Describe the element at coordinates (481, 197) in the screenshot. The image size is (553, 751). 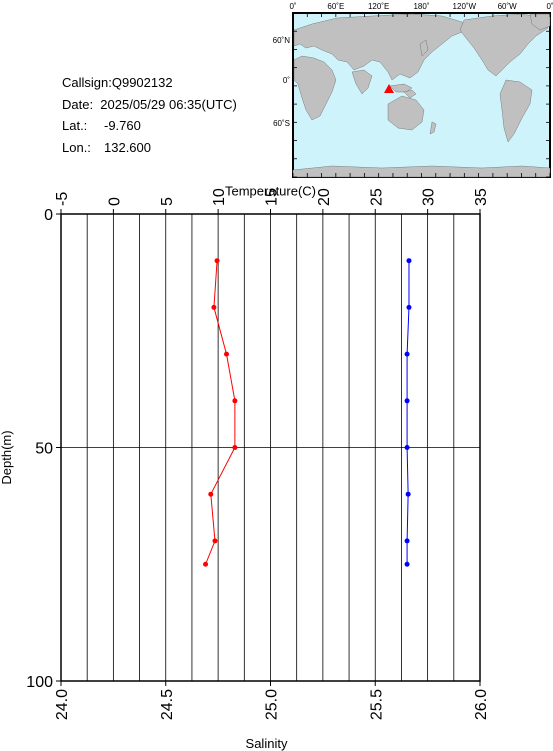
I see `temperature-tick-label: 35` at that location.